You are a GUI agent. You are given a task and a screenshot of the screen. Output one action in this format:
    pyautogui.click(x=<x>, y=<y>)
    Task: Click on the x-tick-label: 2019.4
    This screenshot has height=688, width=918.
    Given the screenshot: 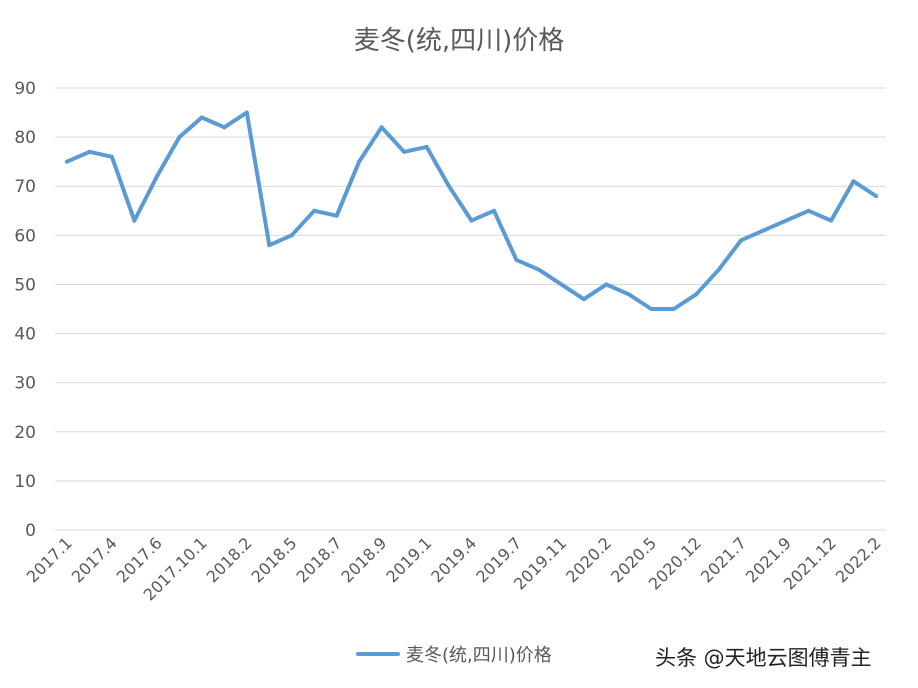 What is the action you would take?
    pyautogui.click(x=453, y=559)
    